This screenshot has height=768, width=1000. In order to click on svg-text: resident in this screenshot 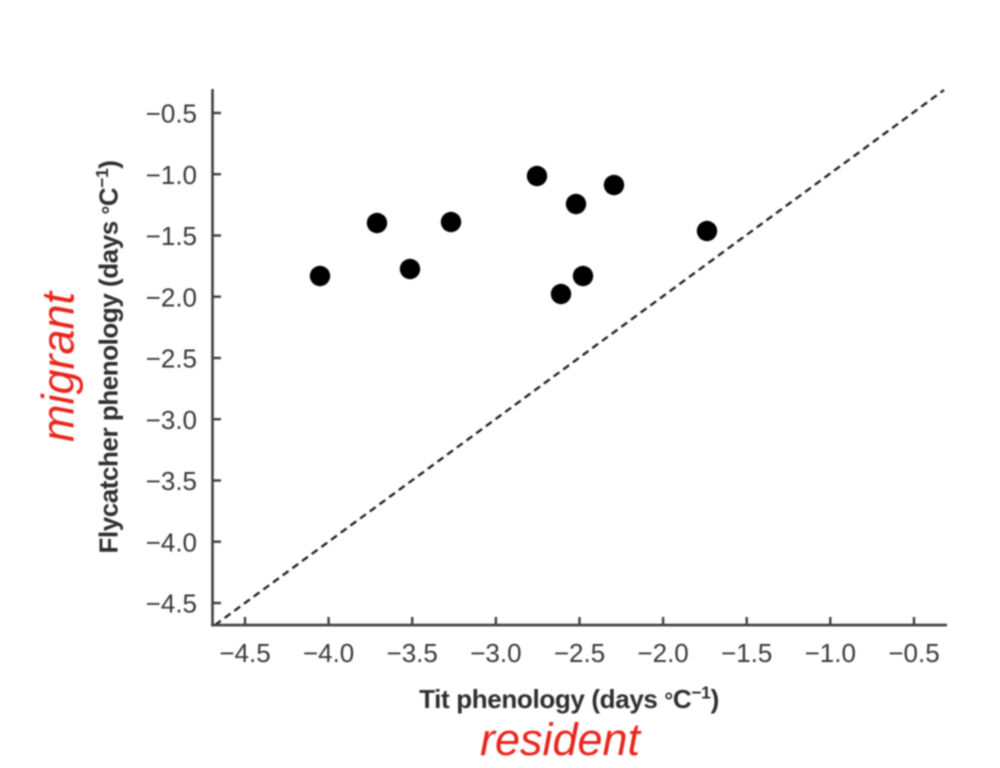, I will do `click(561, 739)`.